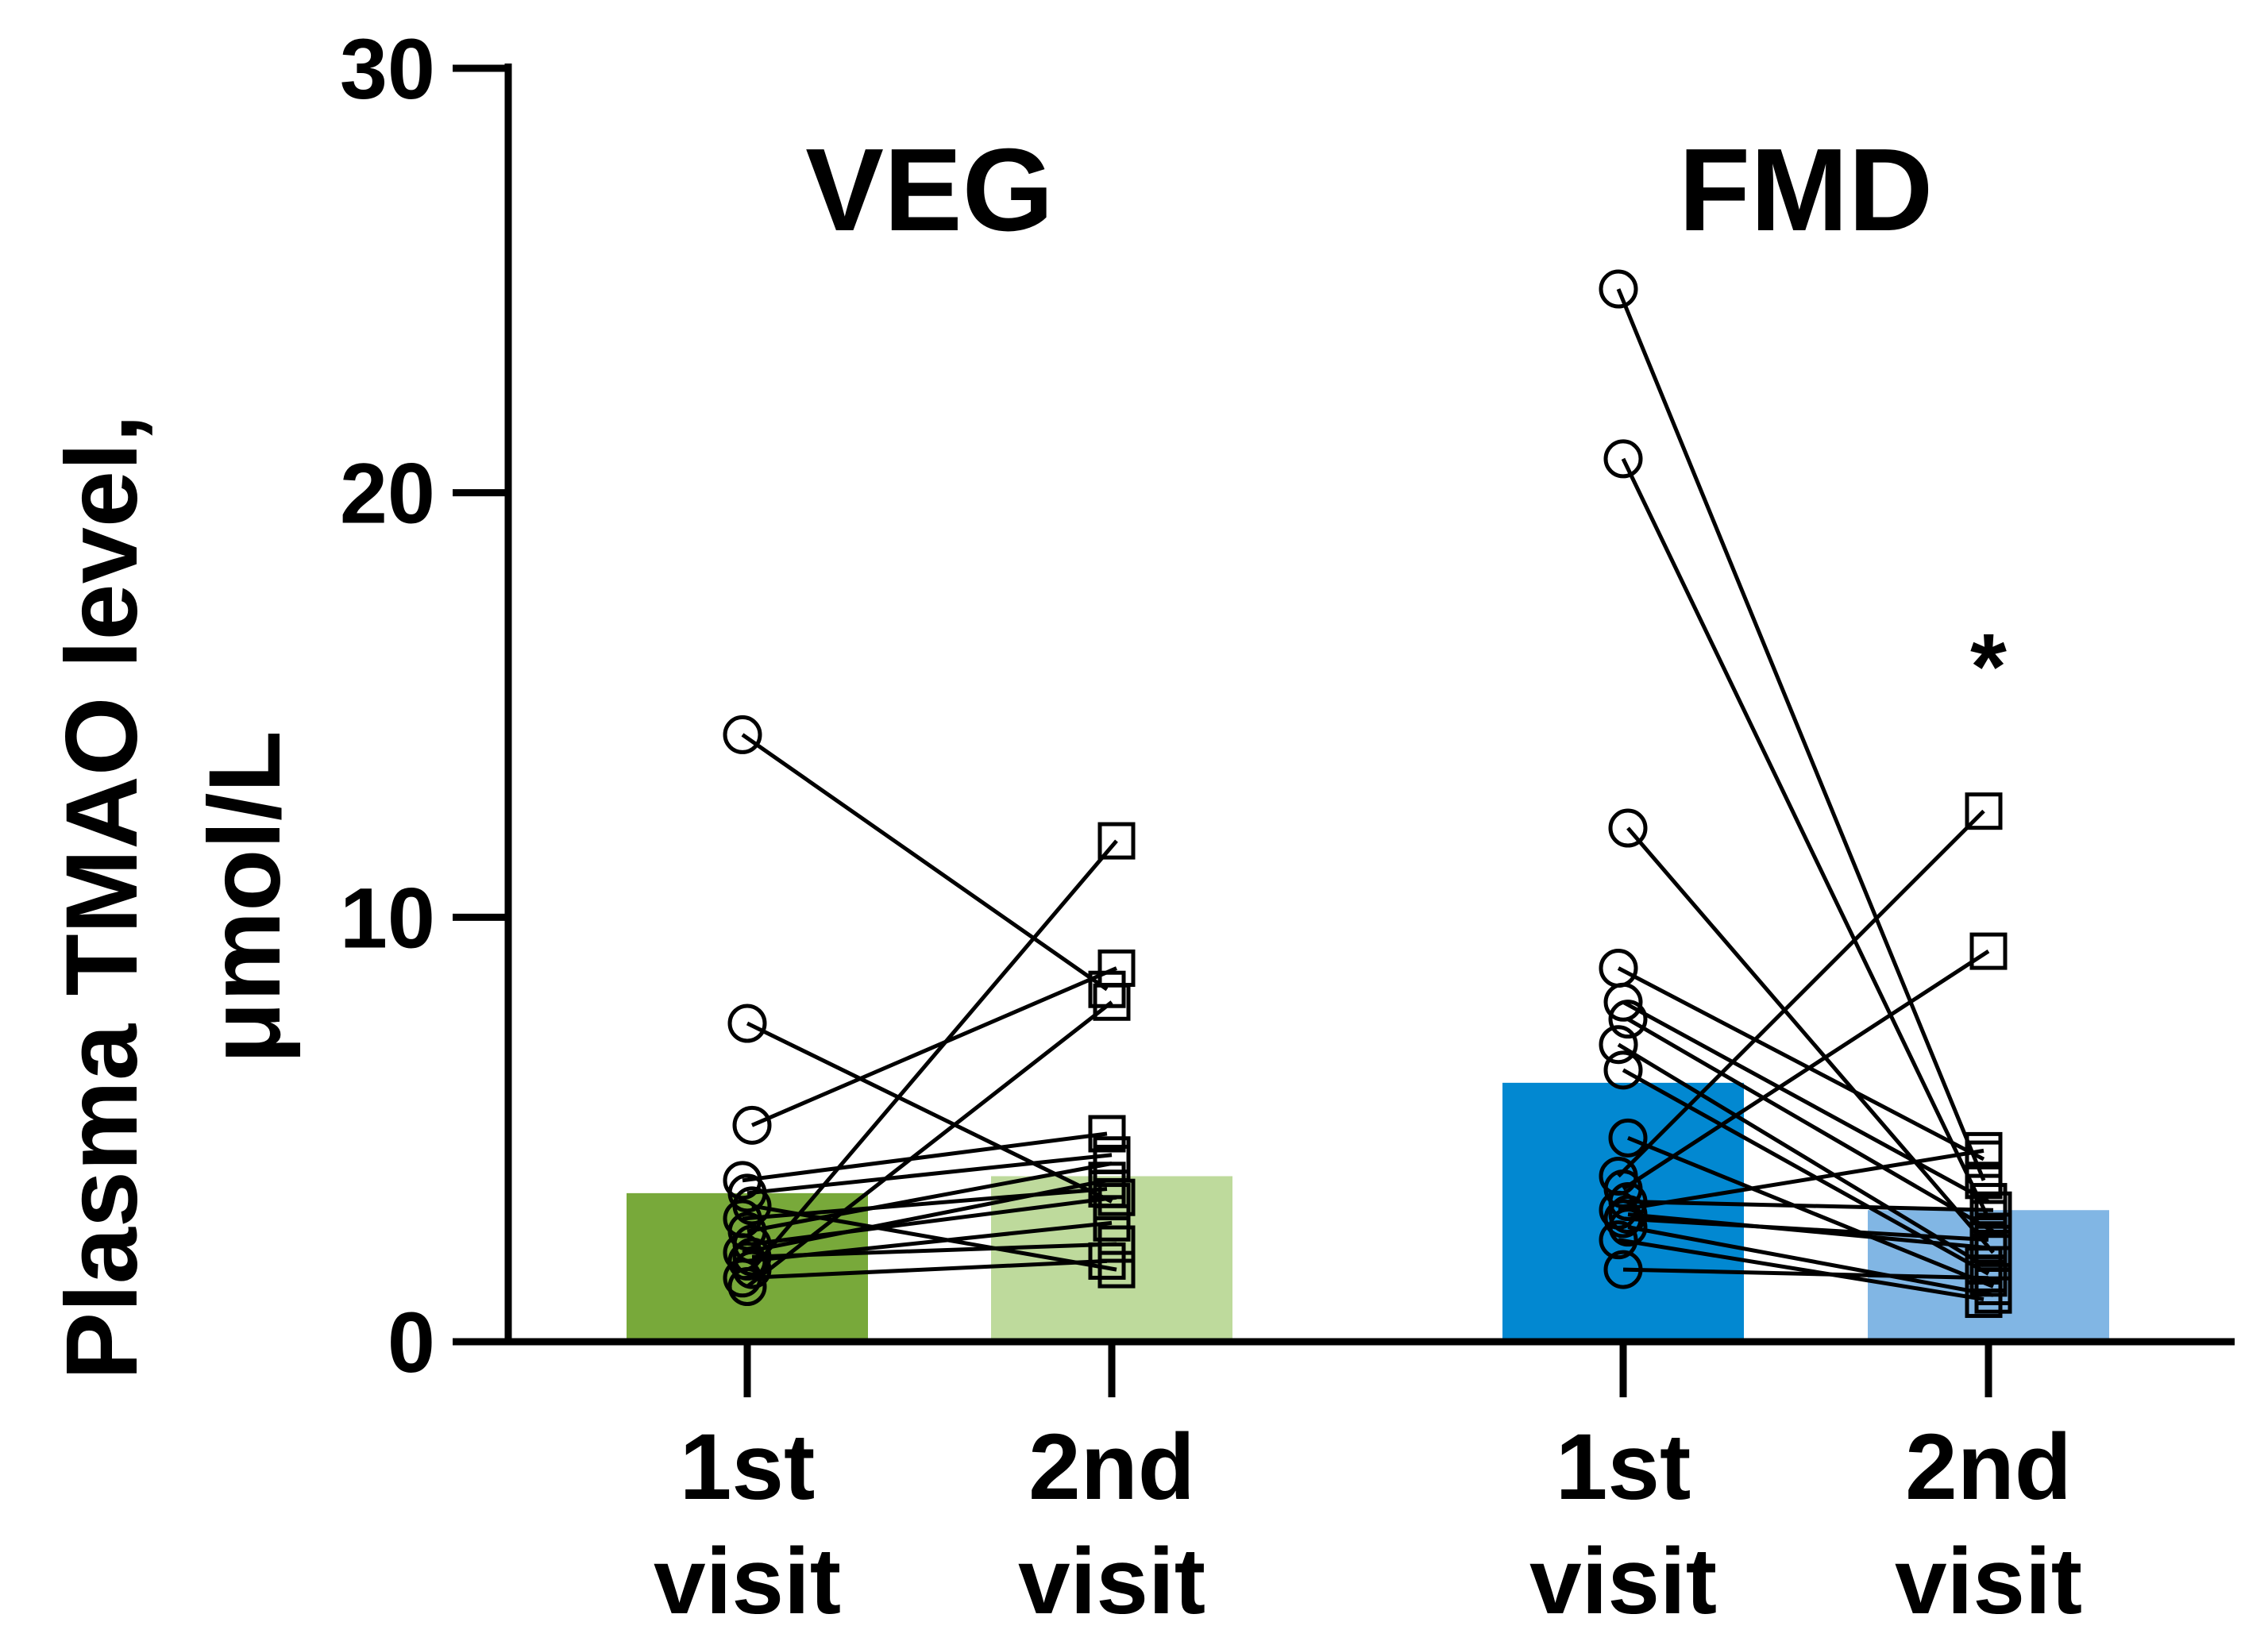 This screenshot has width=2268, height=1645. What do you see at coordinates (387, 69) in the screenshot?
I see `y-tick-label: 30` at bounding box center [387, 69].